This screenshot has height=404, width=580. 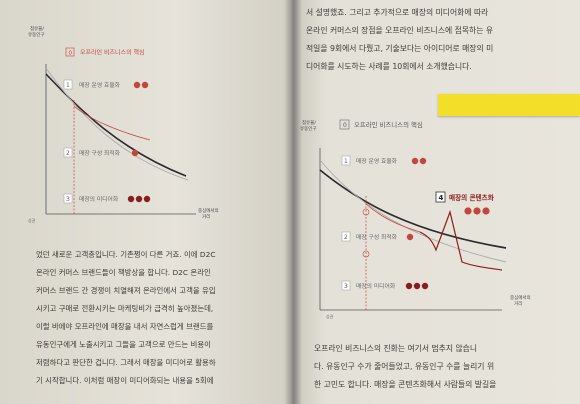 What do you see at coordinates (125, 308) in the screenshot?
I see `body-line: 시키고 구매로 전환시키는 마케팅비가 급격히 높아졌는데,` at bounding box center [125, 308].